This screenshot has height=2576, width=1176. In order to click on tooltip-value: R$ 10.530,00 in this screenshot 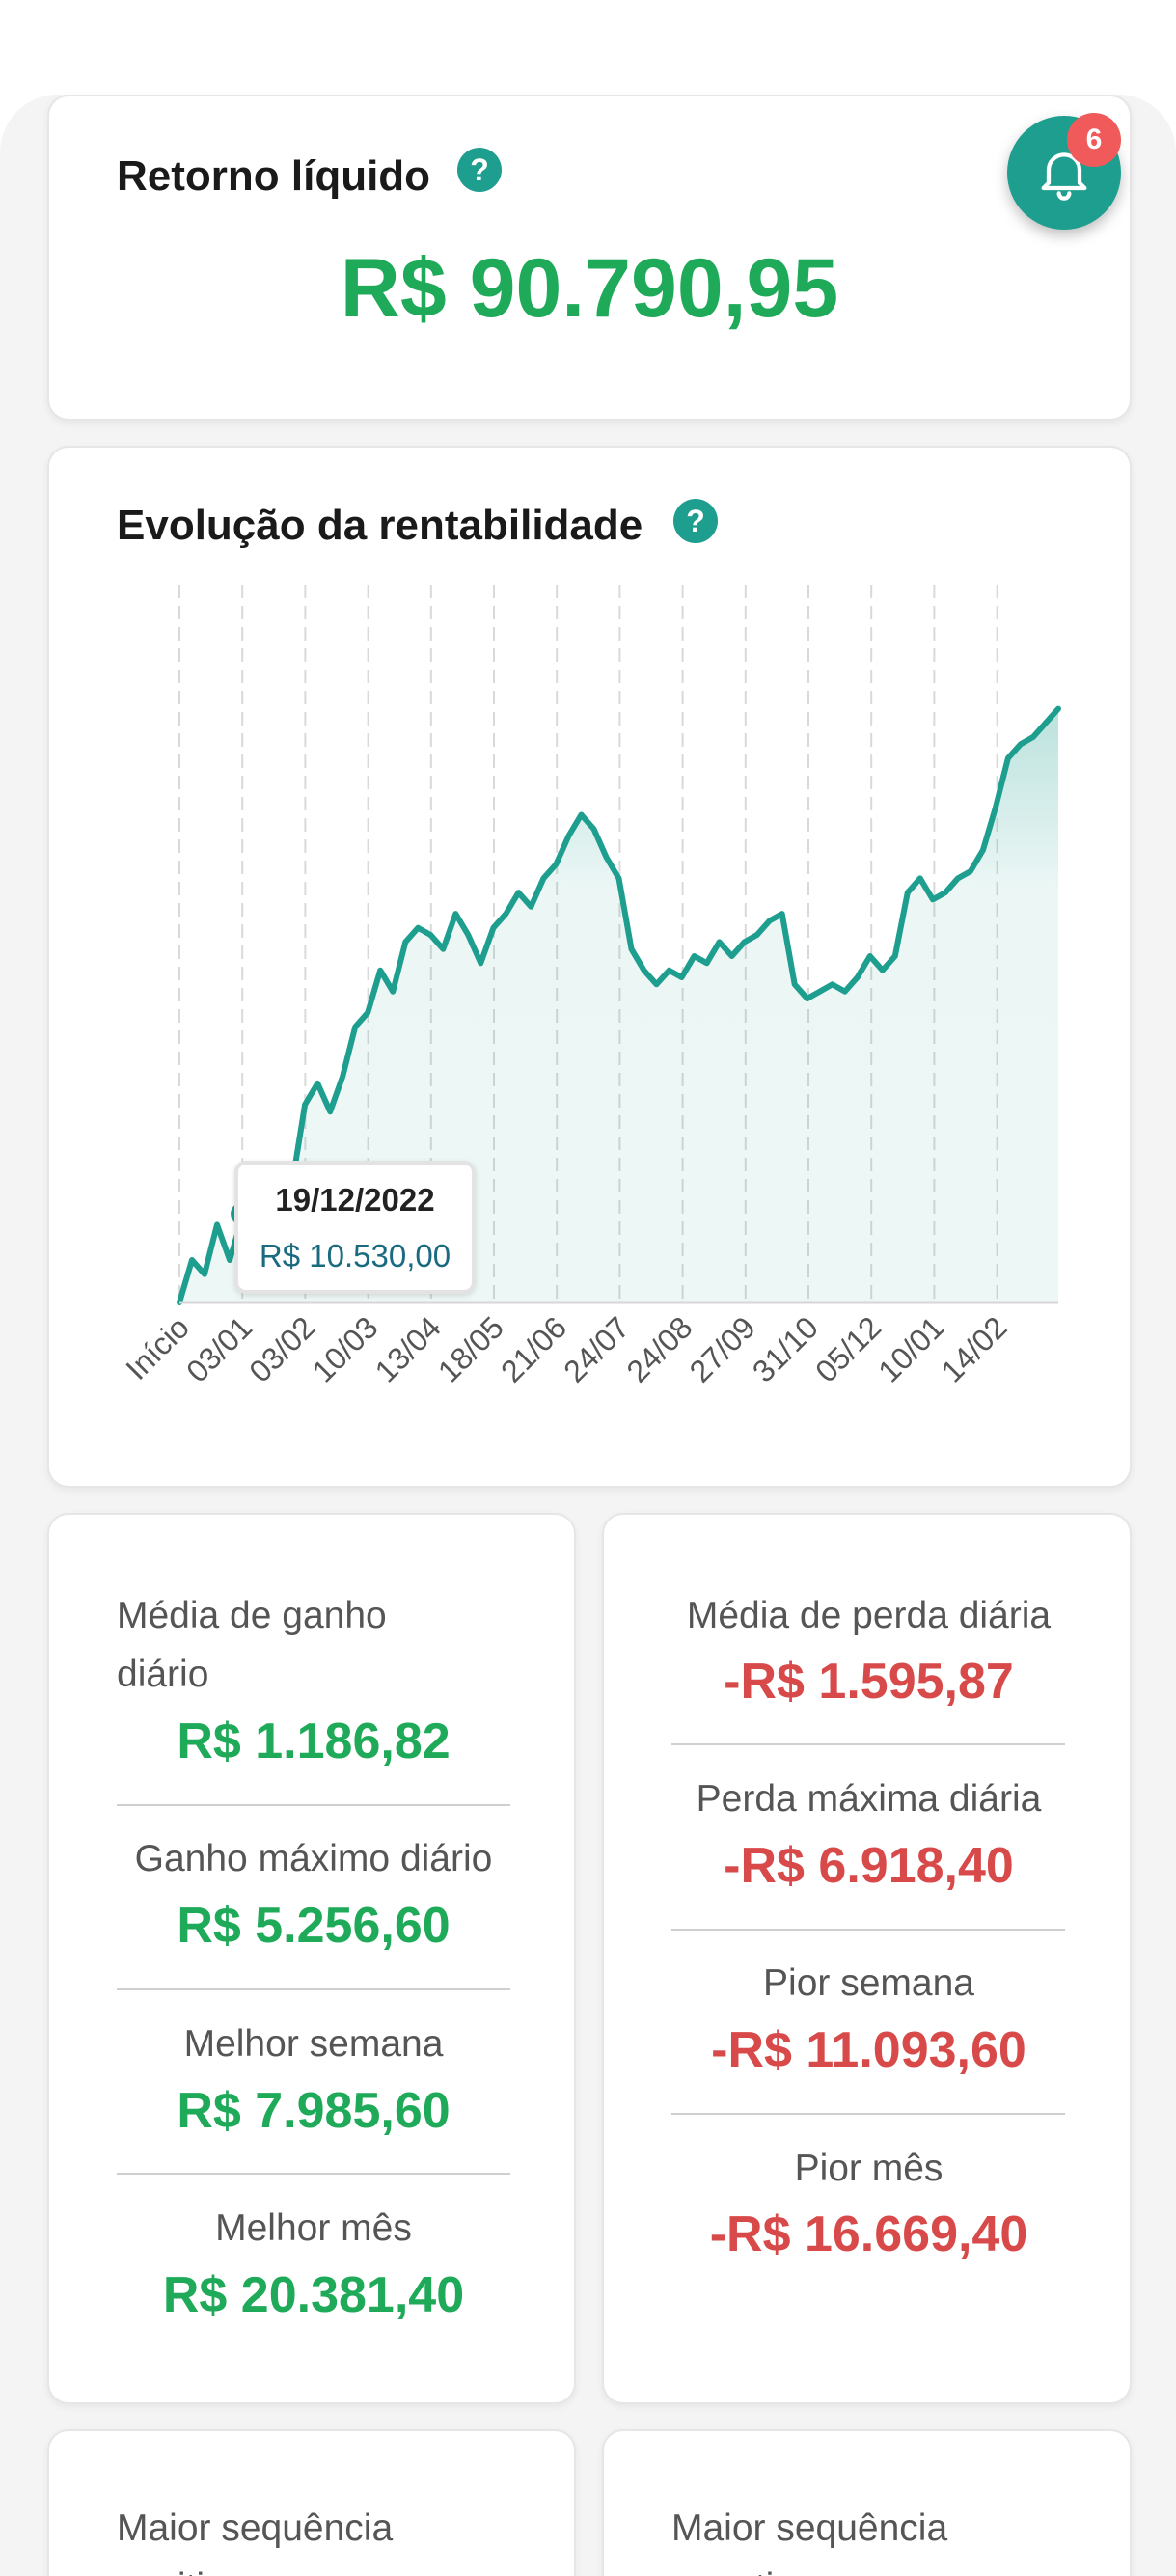, I will do `click(355, 1256)`.